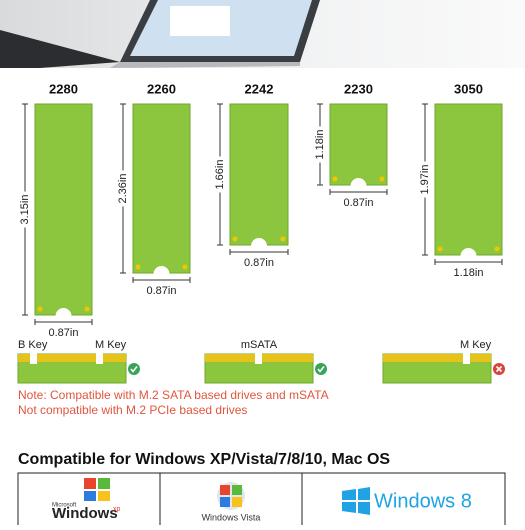 This screenshot has height=530, width=525. I want to click on height-label: 2.36in, so click(123, 189).